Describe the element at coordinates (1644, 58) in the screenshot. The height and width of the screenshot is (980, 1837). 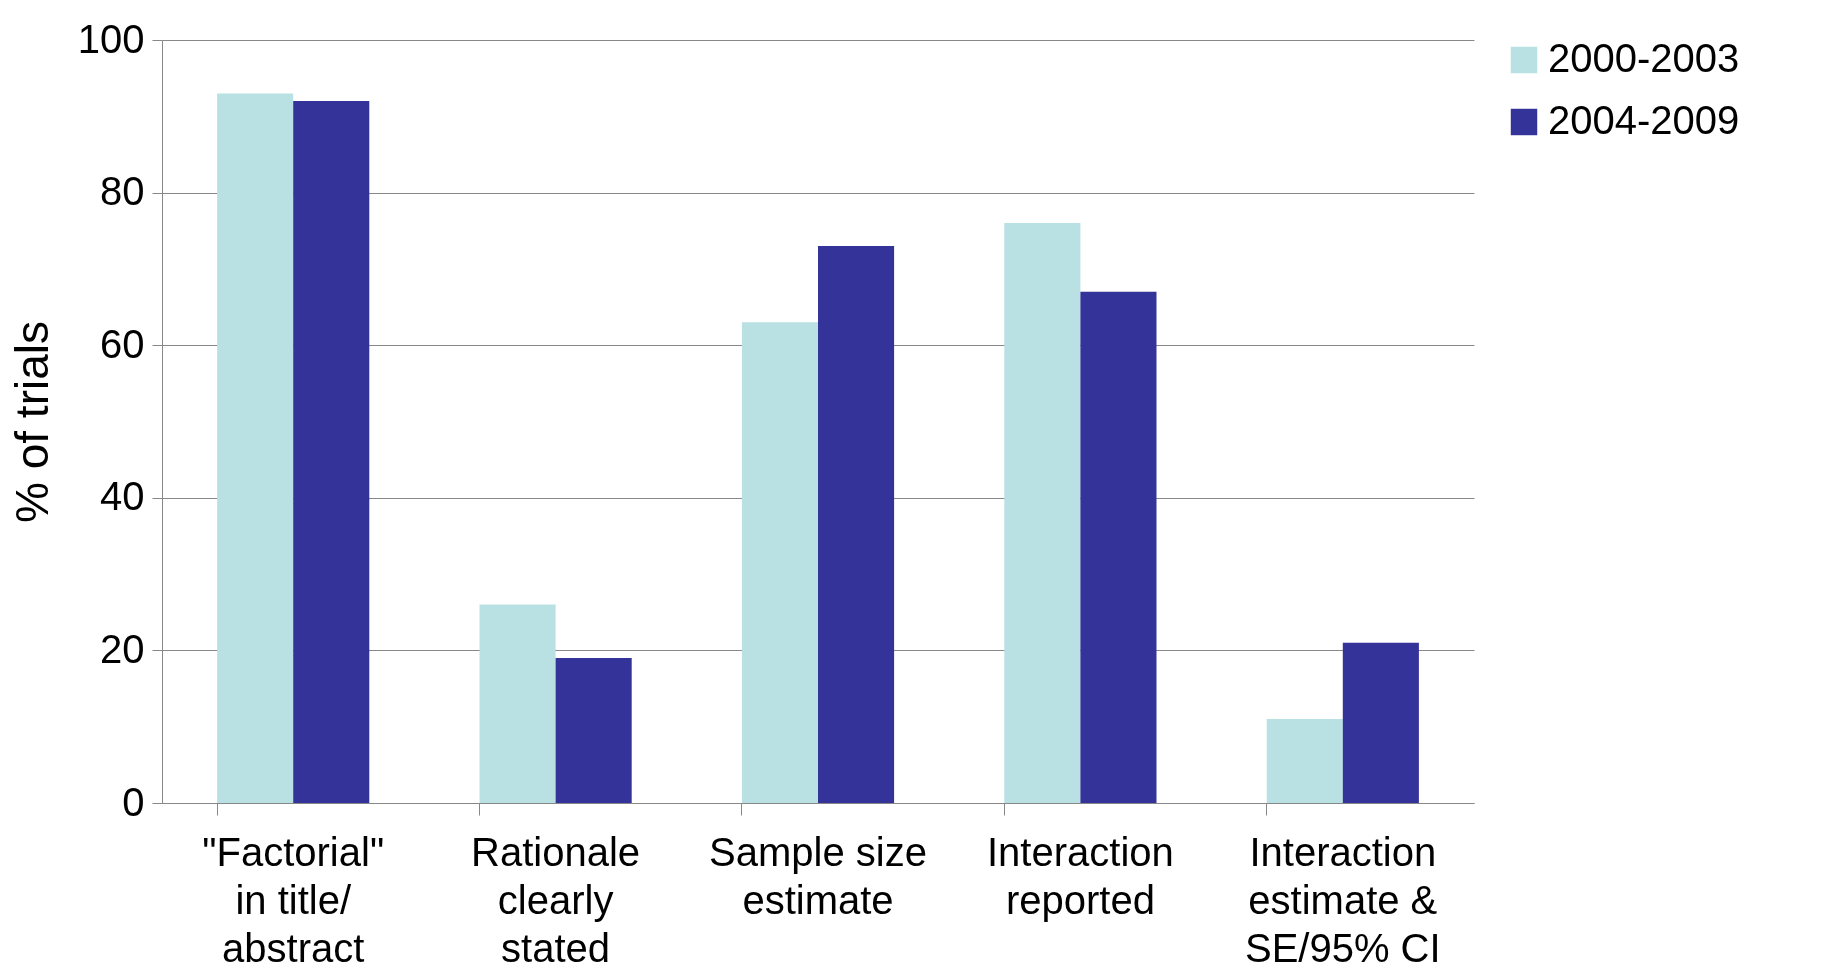
I see `legend-label: 2000-2003` at that location.